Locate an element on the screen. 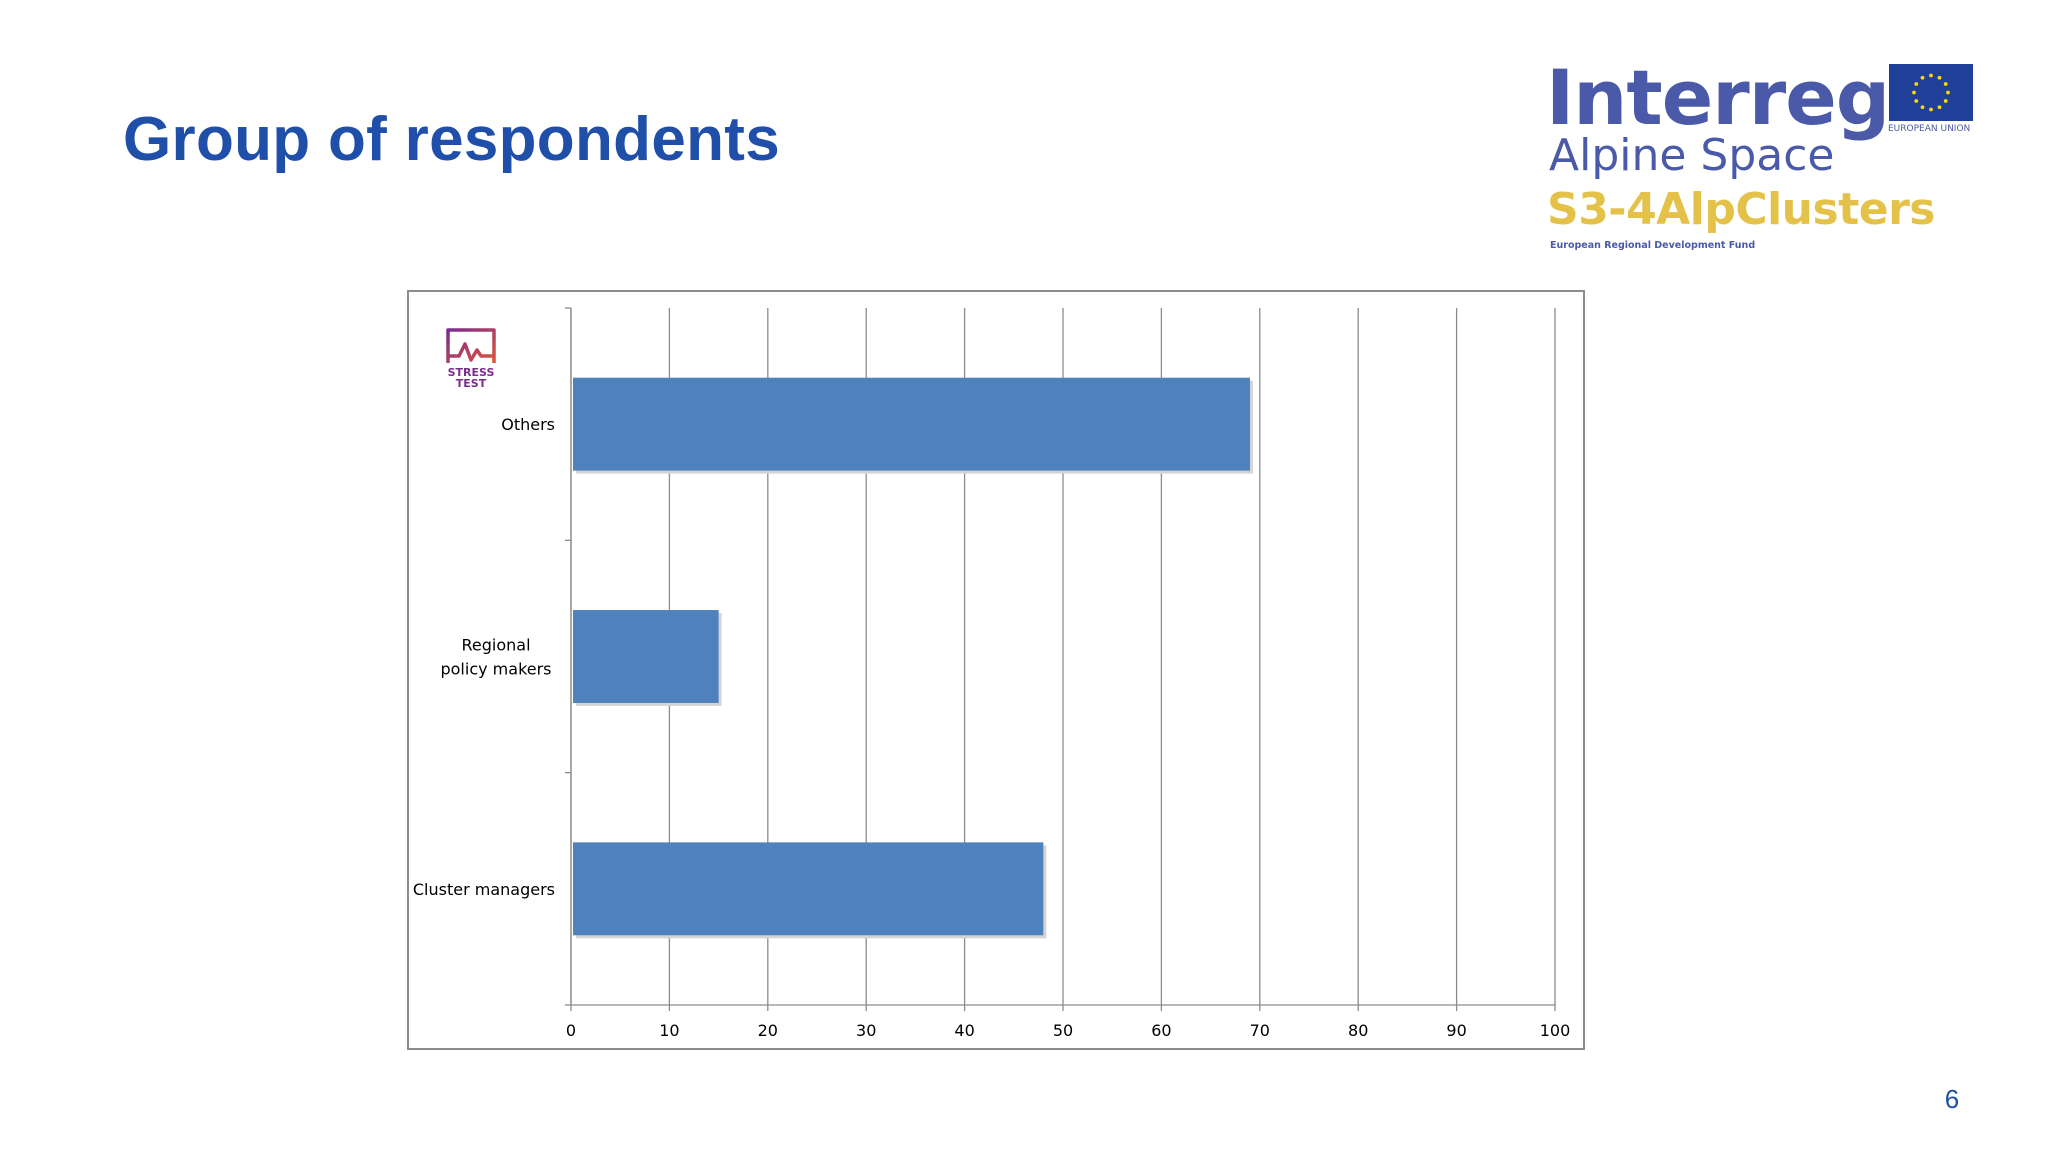 This screenshot has width=2048, height=1152. x-tick-label: 70 is located at coordinates (1260, 1030).